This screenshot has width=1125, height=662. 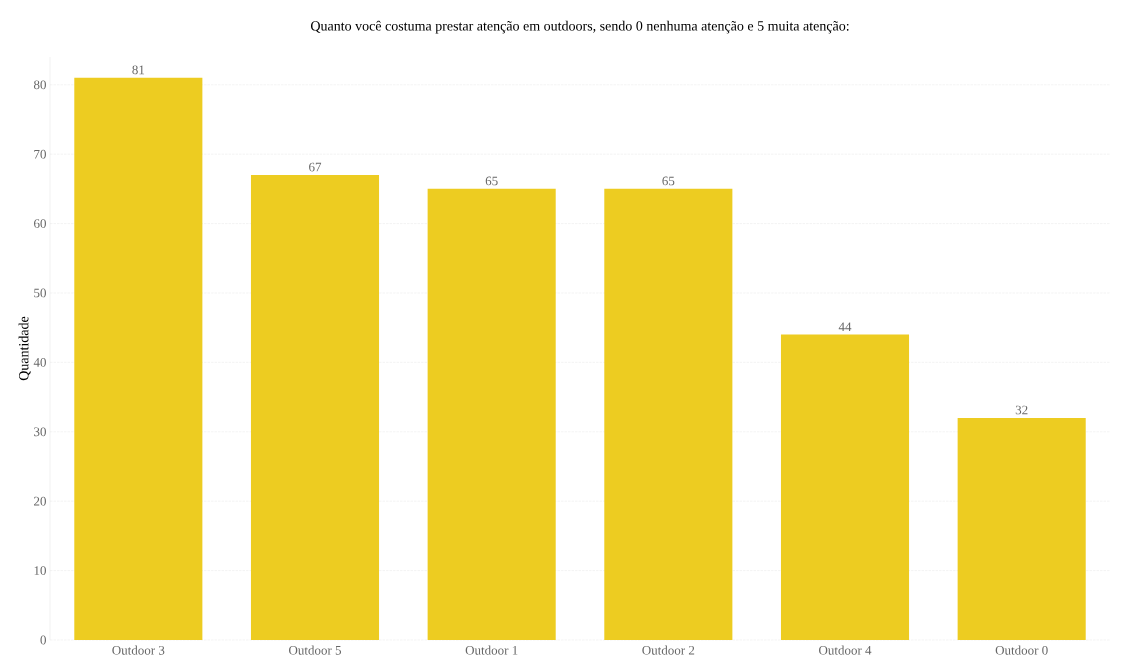 What do you see at coordinates (491, 650) in the screenshot?
I see `x-tick-label: Outdoor 1` at bounding box center [491, 650].